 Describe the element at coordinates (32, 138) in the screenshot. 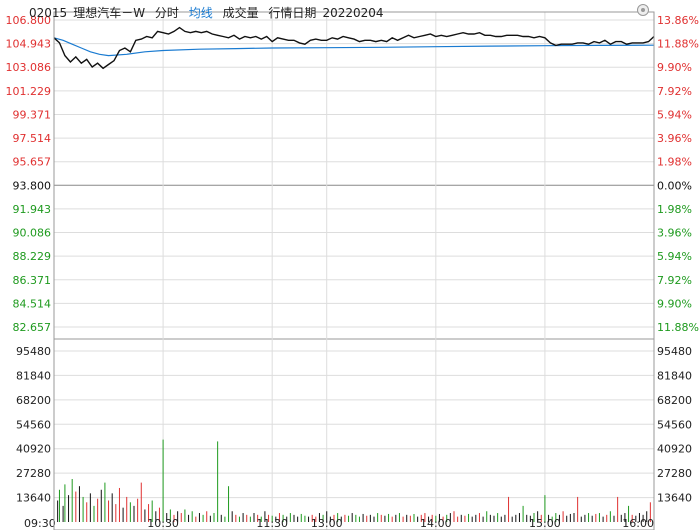

I see `price-tick-label: 97.514` at that location.